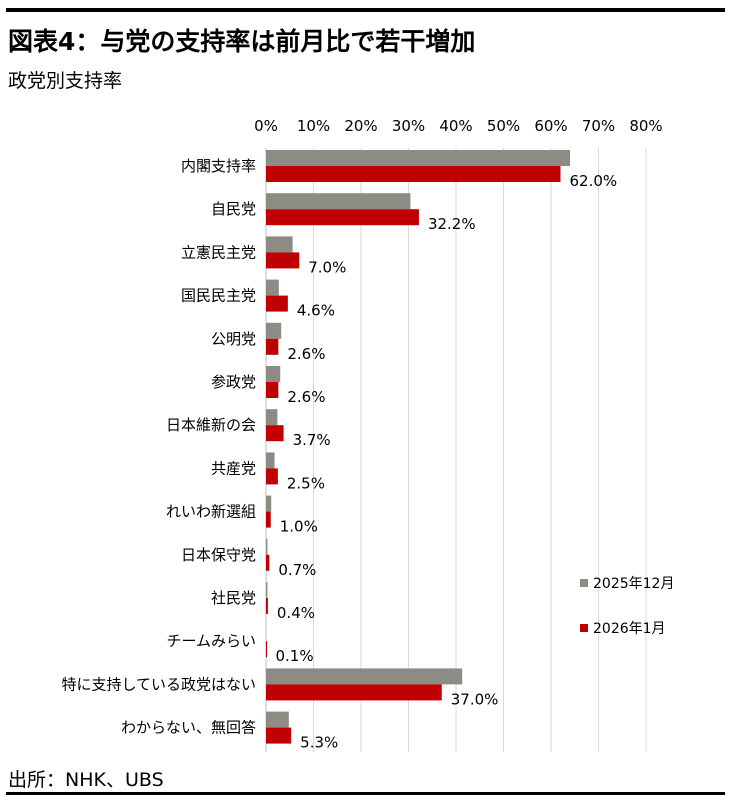  What do you see at coordinates (299, 527) in the screenshot?
I see `data-label: 1.0%` at bounding box center [299, 527].